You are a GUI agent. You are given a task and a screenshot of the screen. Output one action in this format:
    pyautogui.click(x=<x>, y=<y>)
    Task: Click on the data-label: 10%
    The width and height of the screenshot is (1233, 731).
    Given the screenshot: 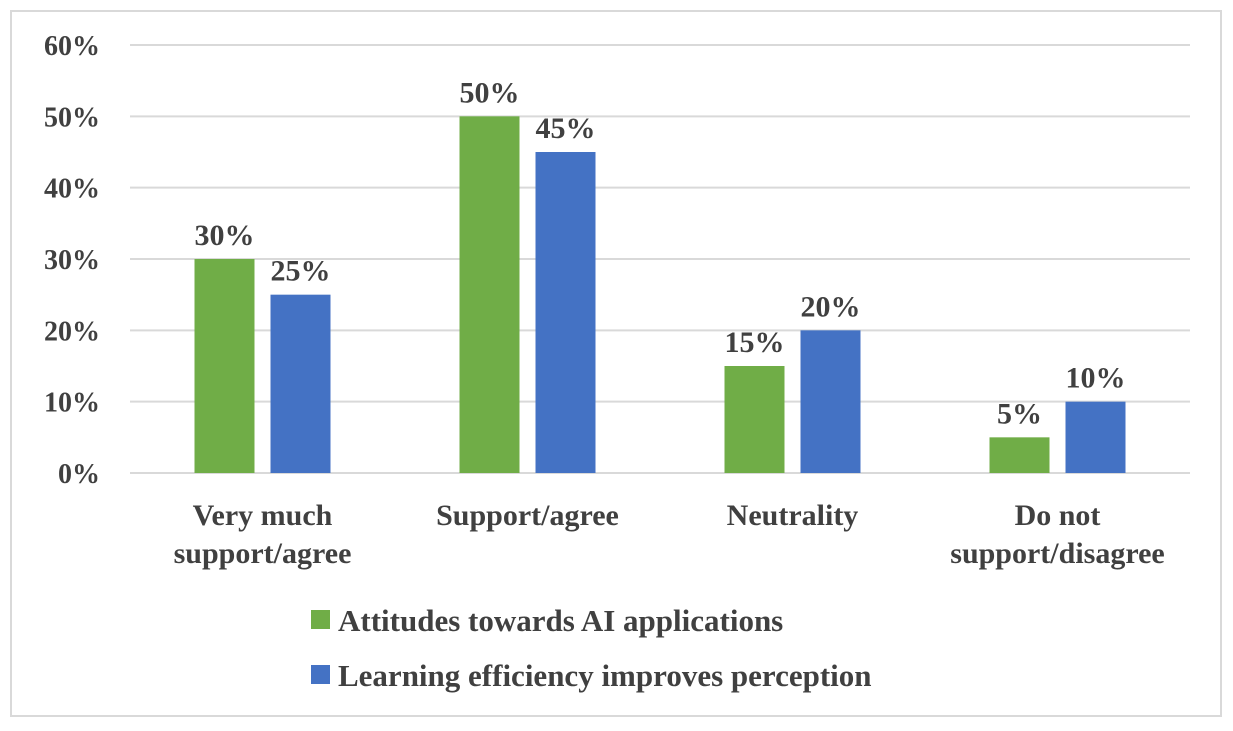 What is the action you would take?
    pyautogui.click(x=1096, y=378)
    